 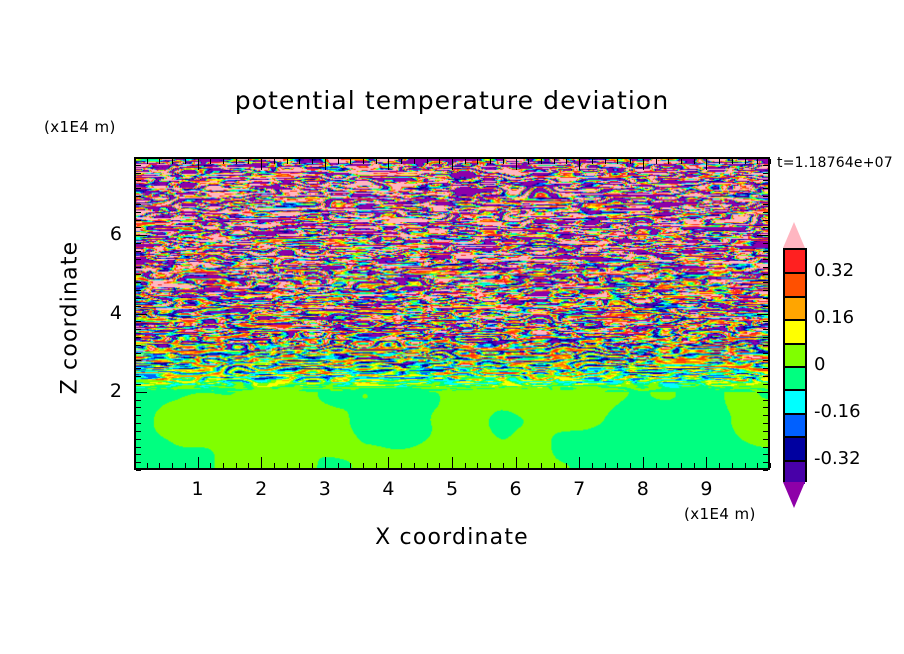 I want to click on colorbar-tick-label: 0.32, so click(x=834, y=271).